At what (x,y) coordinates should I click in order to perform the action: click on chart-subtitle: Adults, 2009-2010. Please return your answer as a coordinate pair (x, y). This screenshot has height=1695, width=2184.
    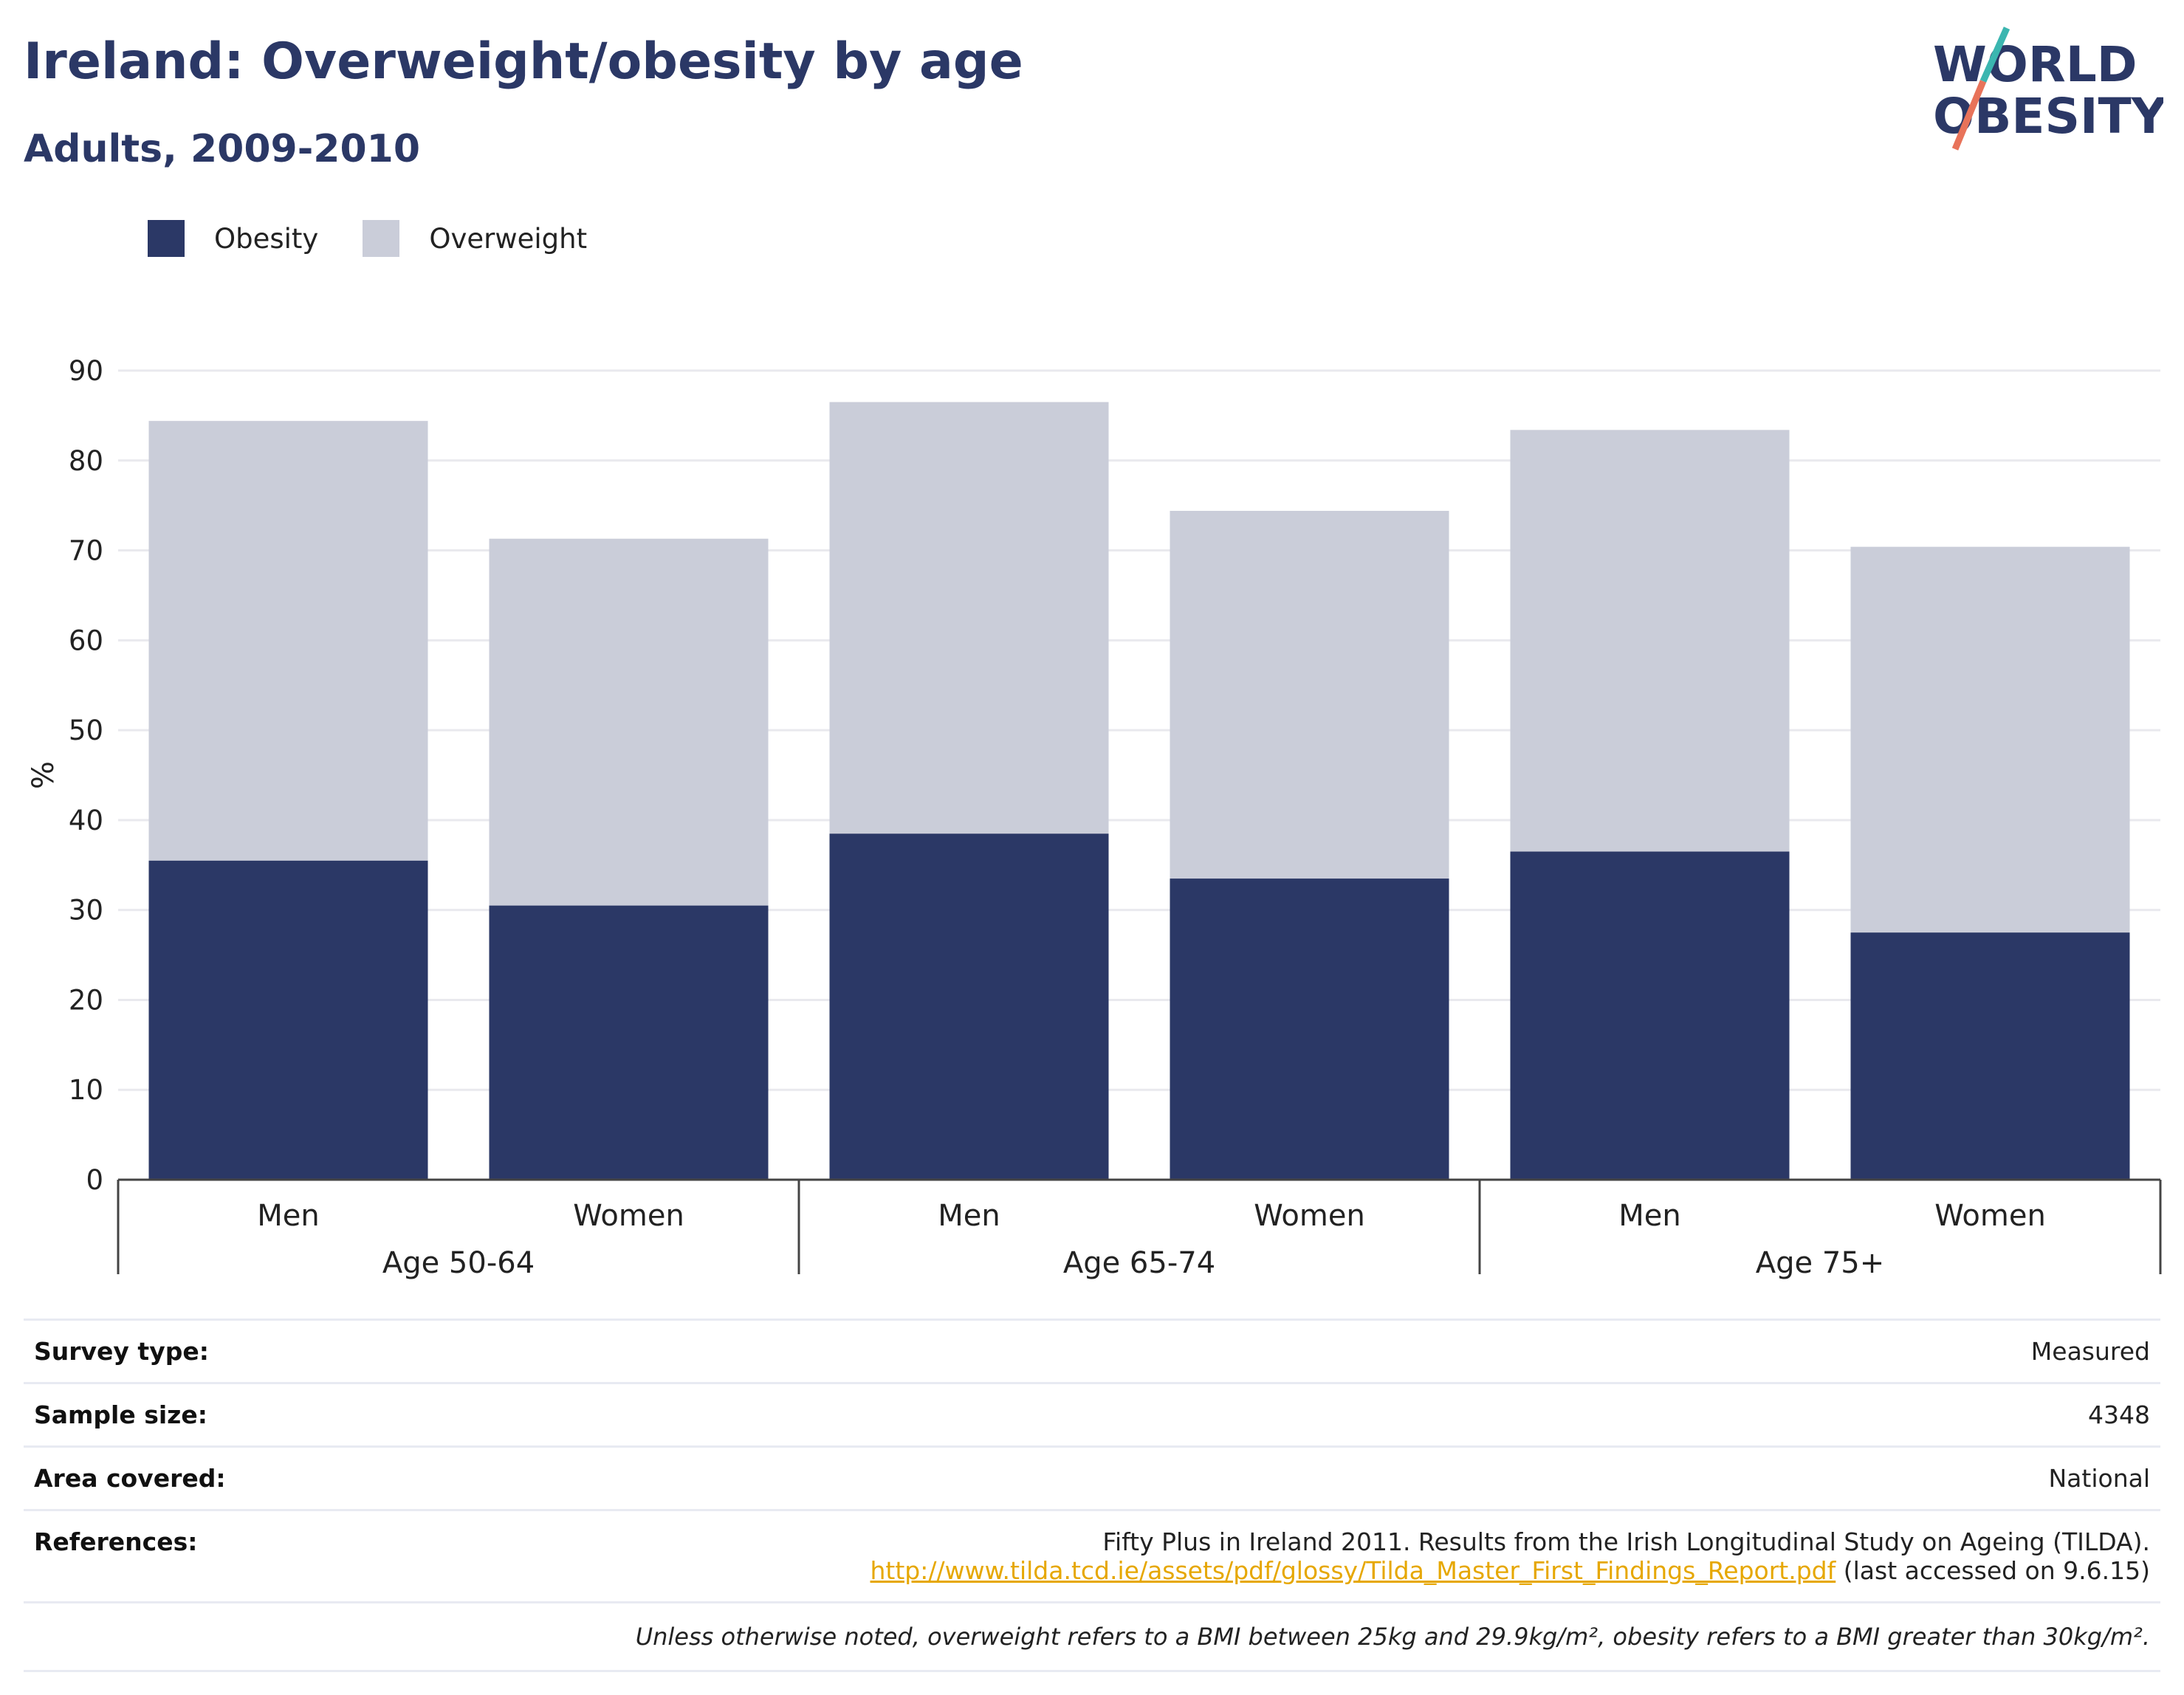
    Looking at the image, I should click on (223, 149).